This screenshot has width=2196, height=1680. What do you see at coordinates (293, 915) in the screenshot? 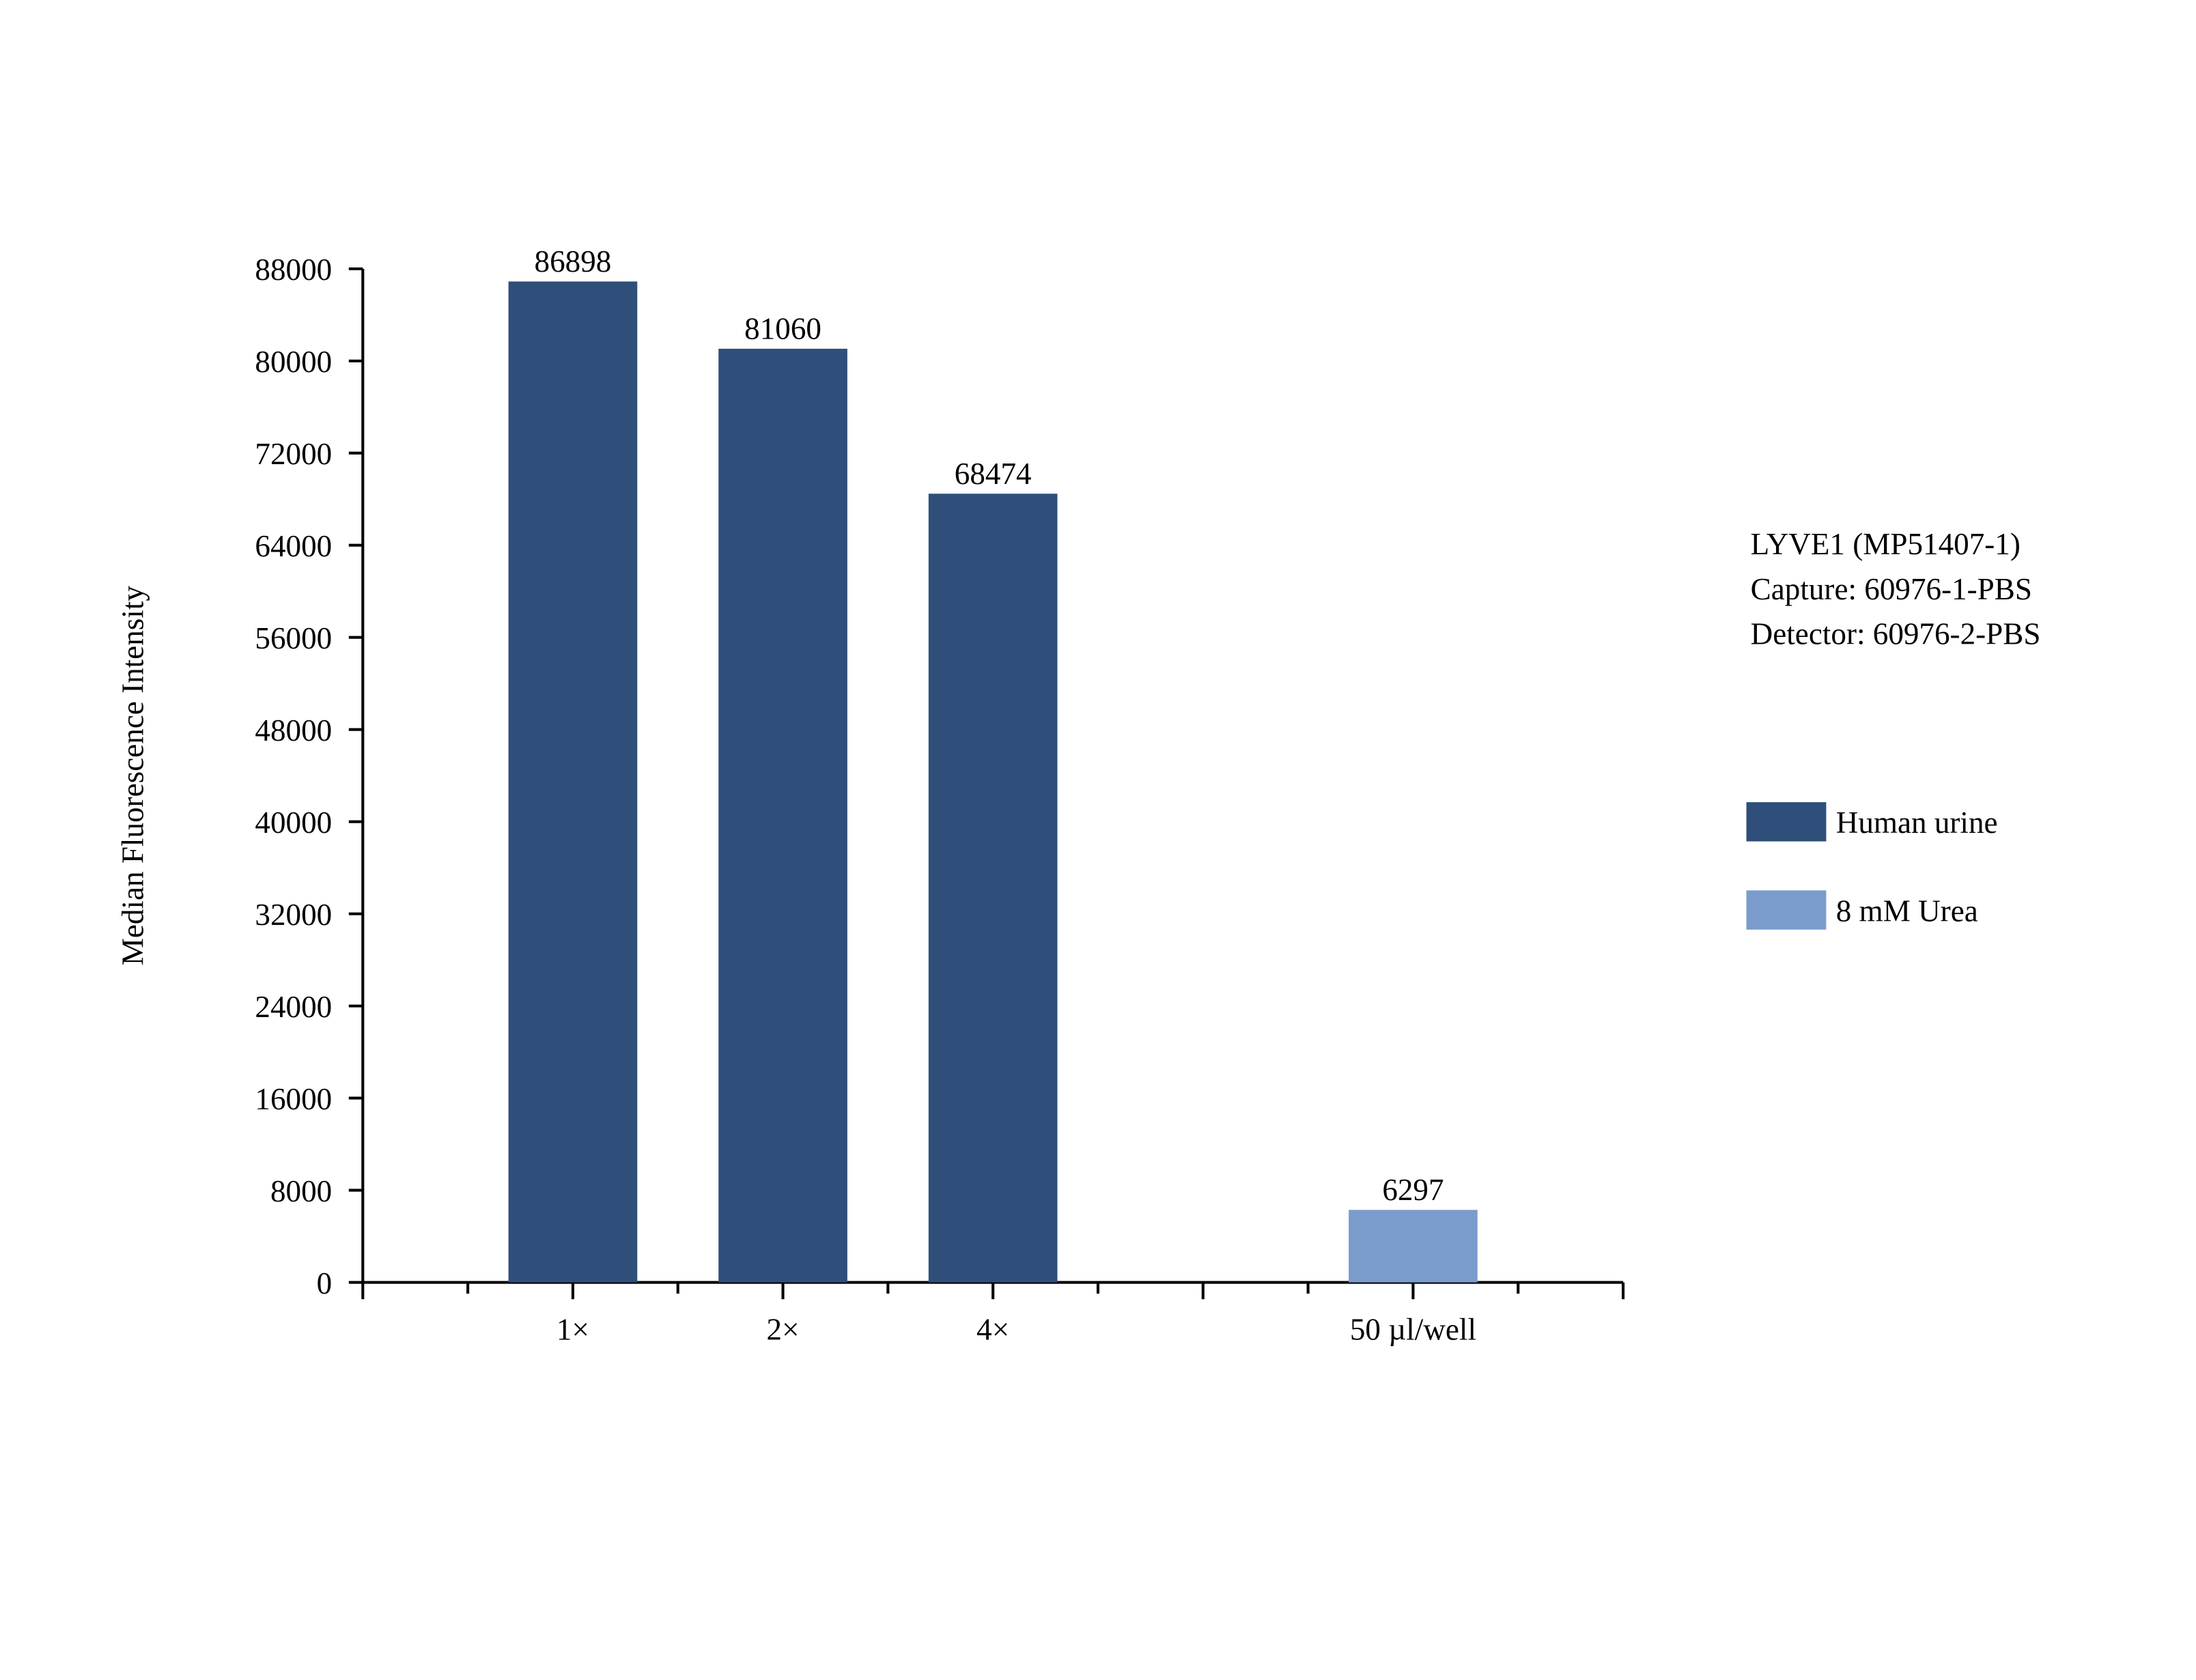
I see `y-tick-label: 32000` at bounding box center [293, 915].